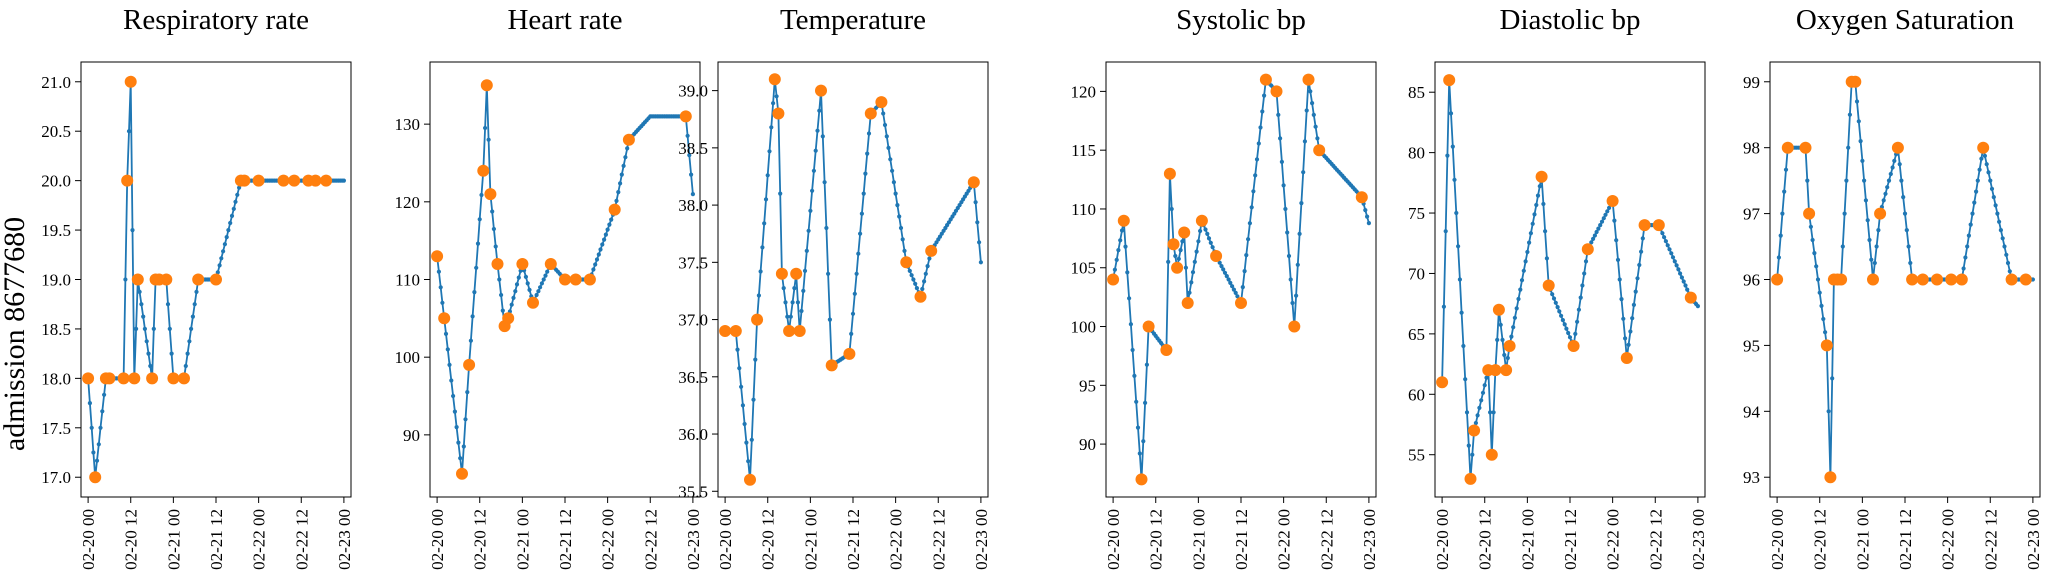  Describe the element at coordinates (1416, 273) in the screenshot. I see `y-tick-label-diastolic-bp-3: 70` at that location.